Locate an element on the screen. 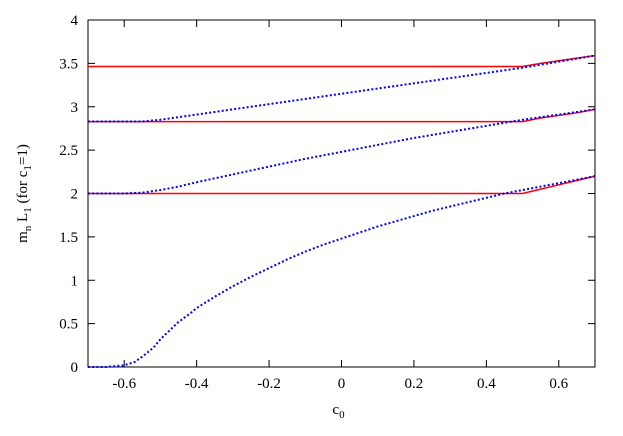  x-tick-label: -0.6 is located at coordinates (124, 384).